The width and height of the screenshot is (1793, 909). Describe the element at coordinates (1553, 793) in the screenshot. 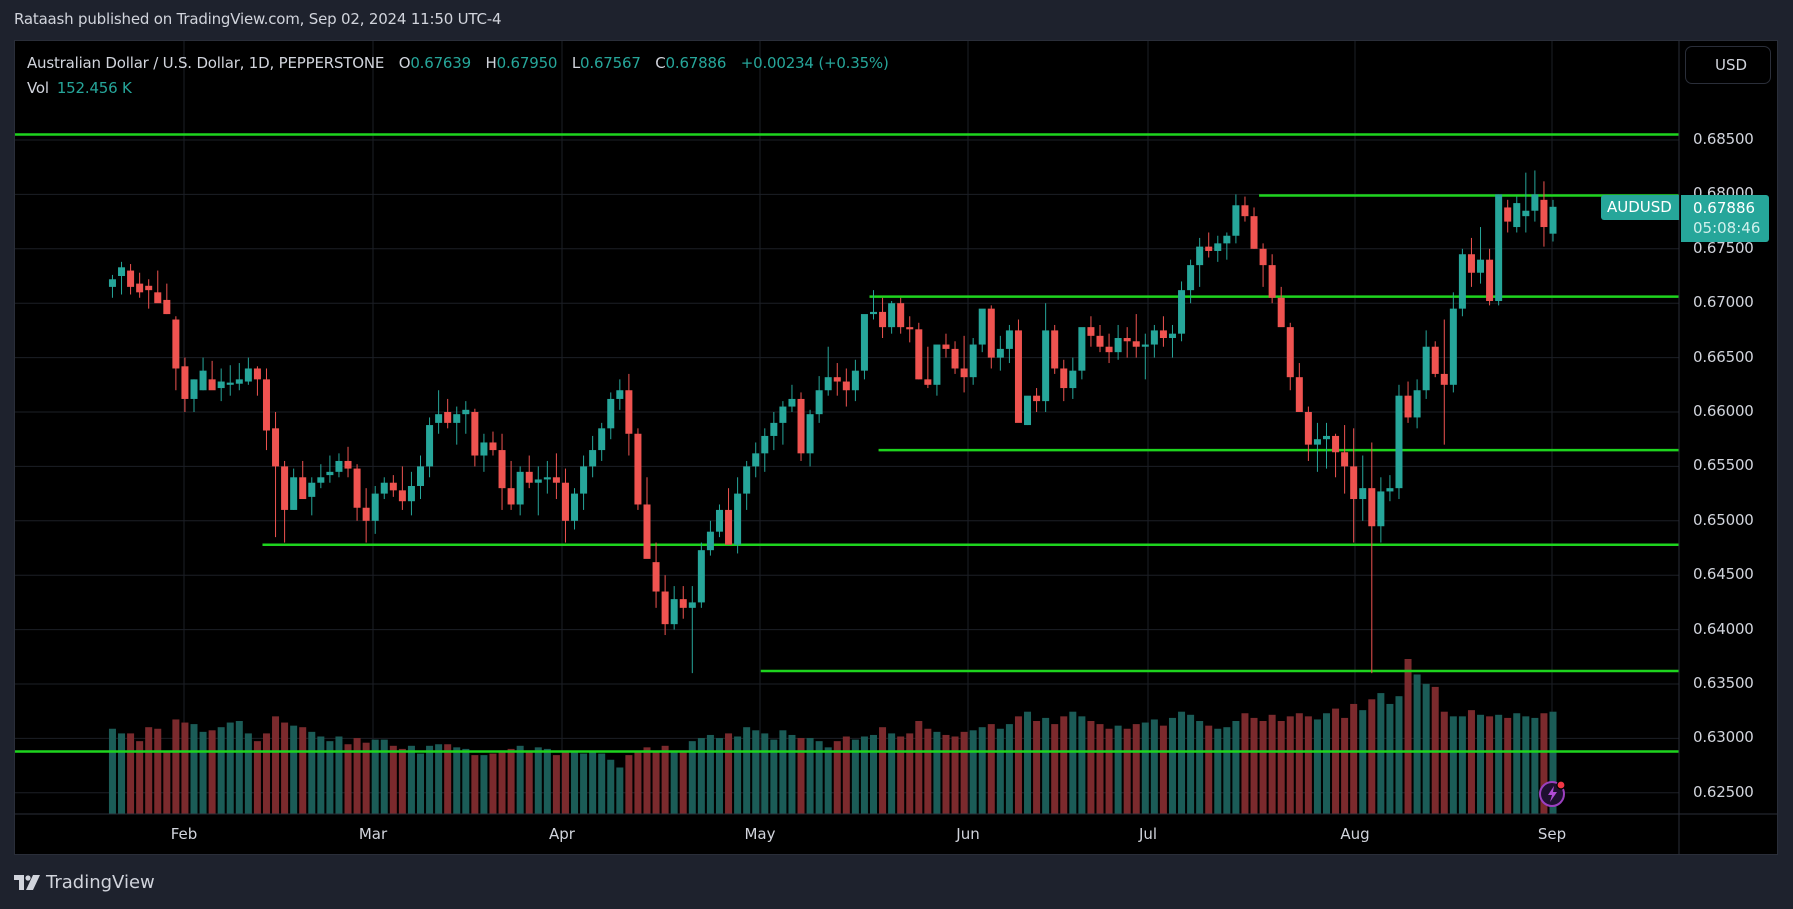

I see `lightning-alert-icon` at that location.